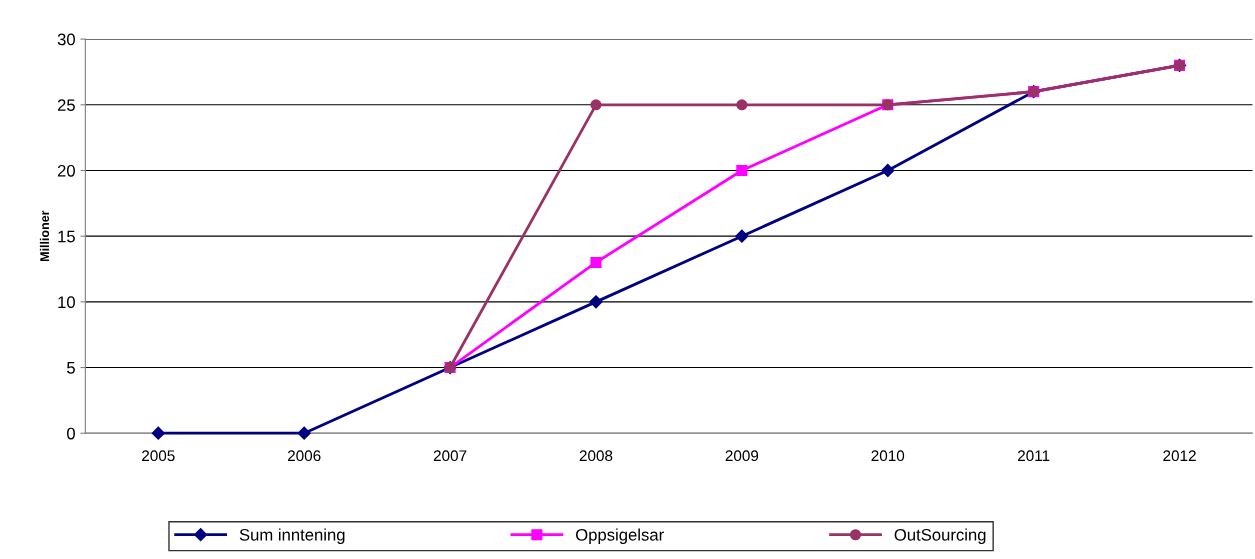 This screenshot has width=1255, height=559. I want to click on y-tick-label: 10, so click(66, 302).